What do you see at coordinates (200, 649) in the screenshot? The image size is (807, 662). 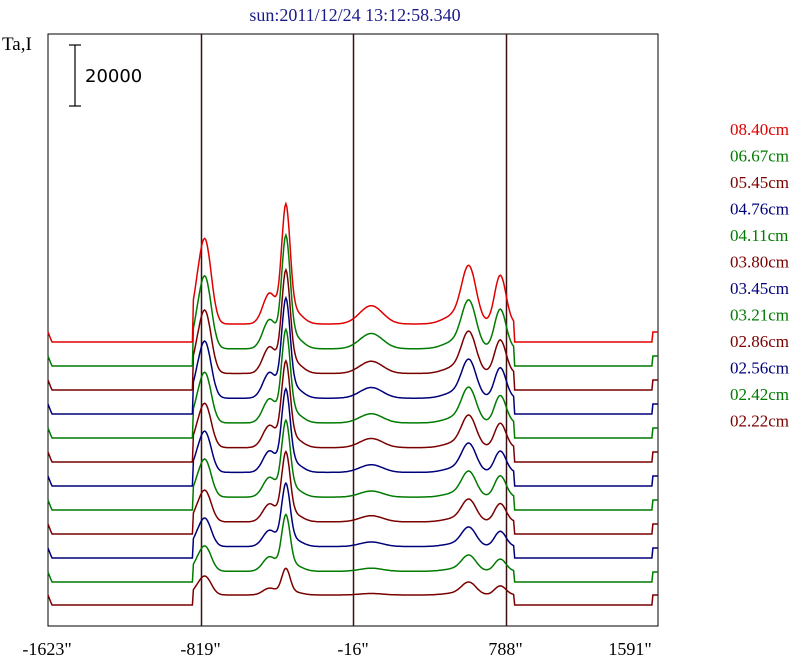 I see `x-tick-label-2: -819"` at bounding box center [200, 649].